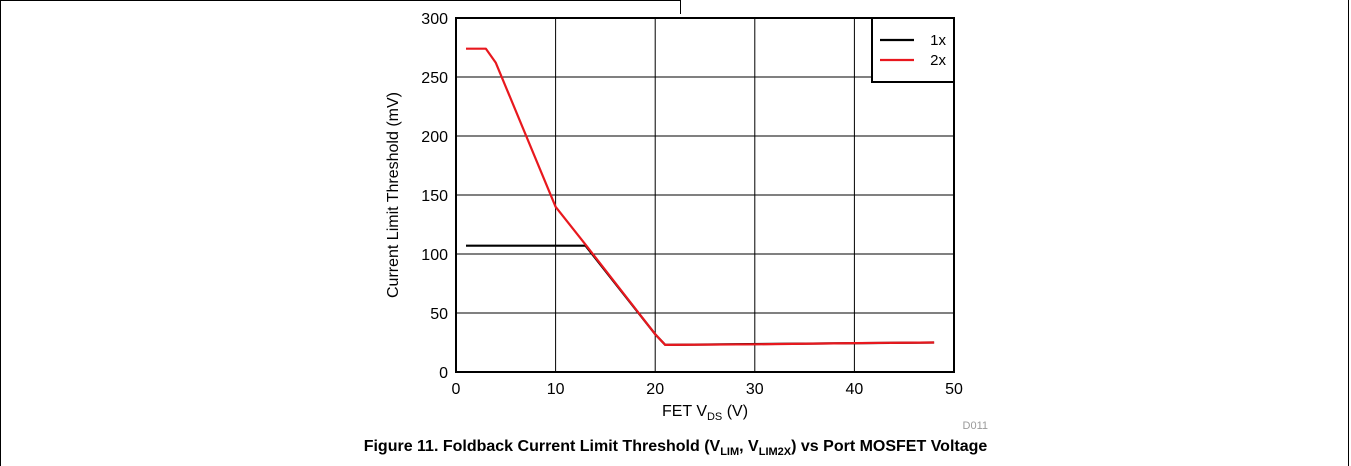 The height and width of the screenshot is (466, 1351). Describe the element at coordinates (938, 40) in the screenshot. I see `legend-label-1x: 1x` at that location.